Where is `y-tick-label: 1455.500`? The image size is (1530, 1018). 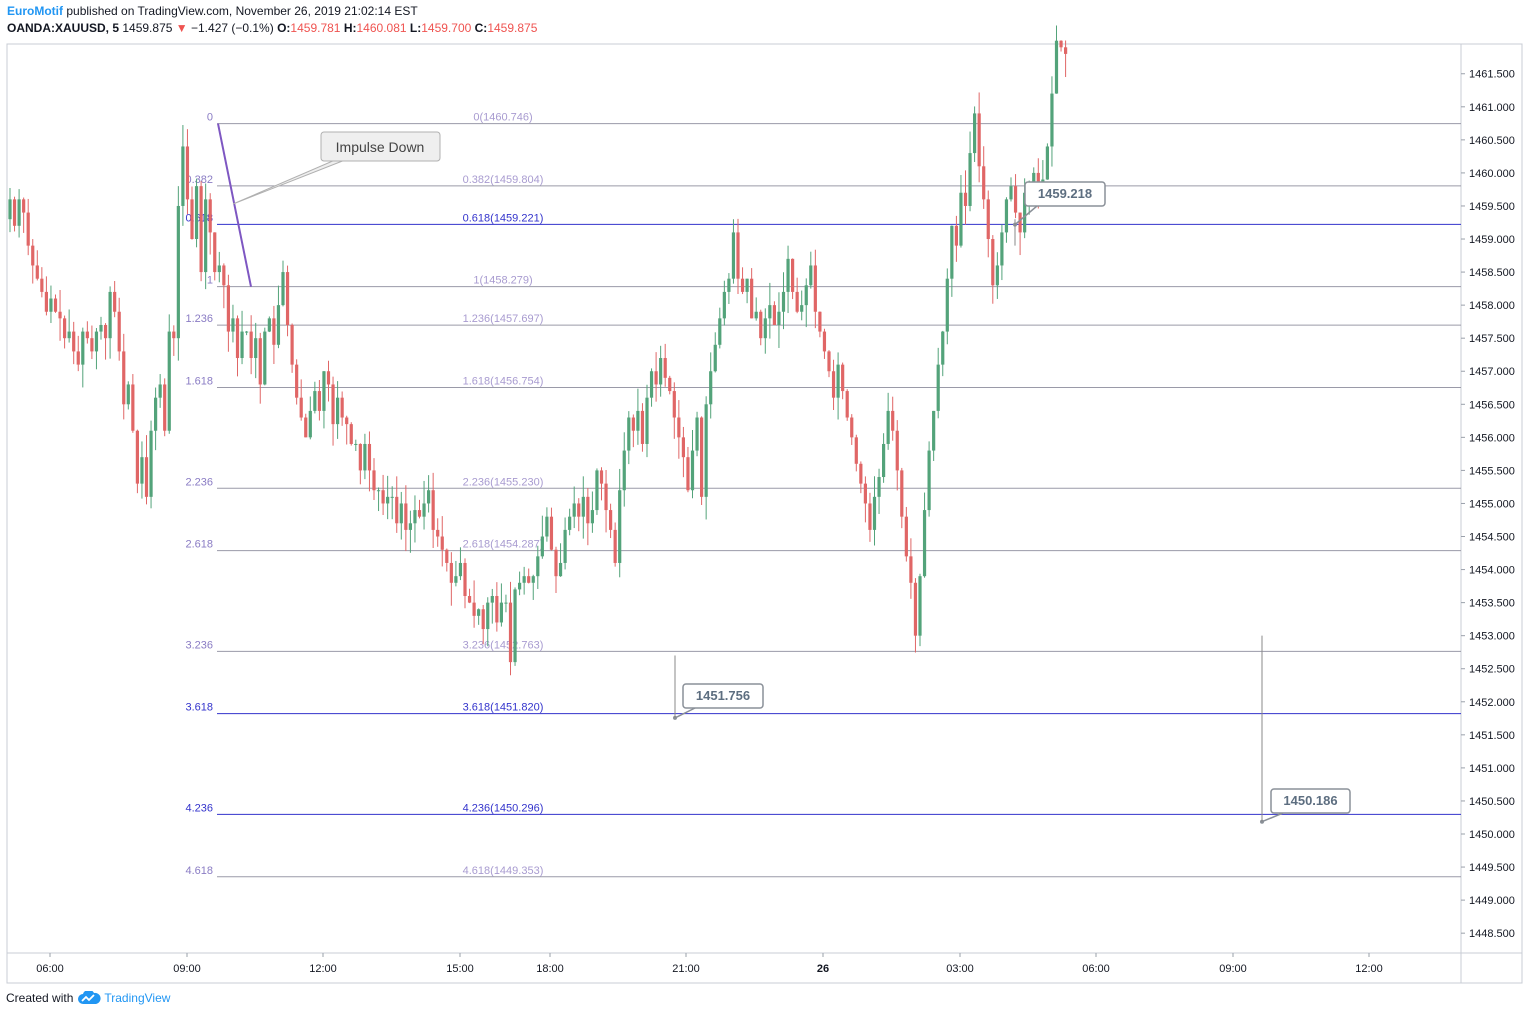 y-tick-label: 1455.500 is located at coordinates (1492, 471).